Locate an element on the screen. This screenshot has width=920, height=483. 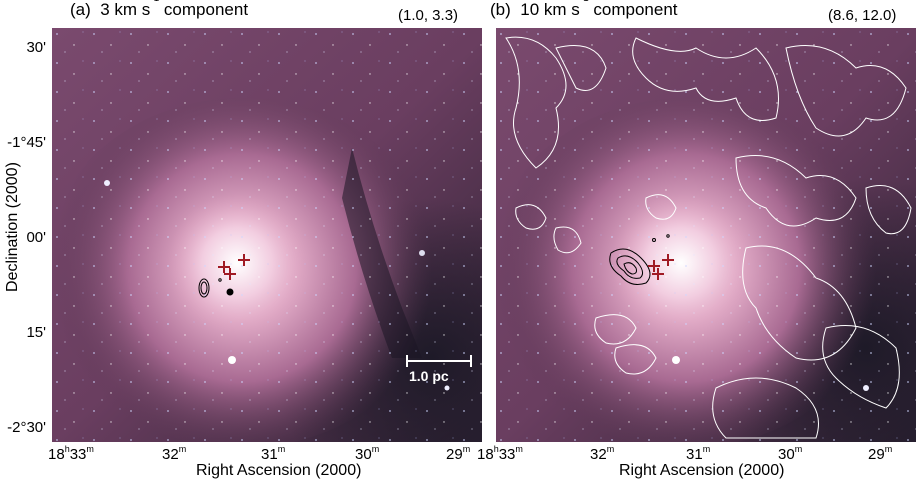
y-tick-145: -1°45' is located at coordinates (26, 142).